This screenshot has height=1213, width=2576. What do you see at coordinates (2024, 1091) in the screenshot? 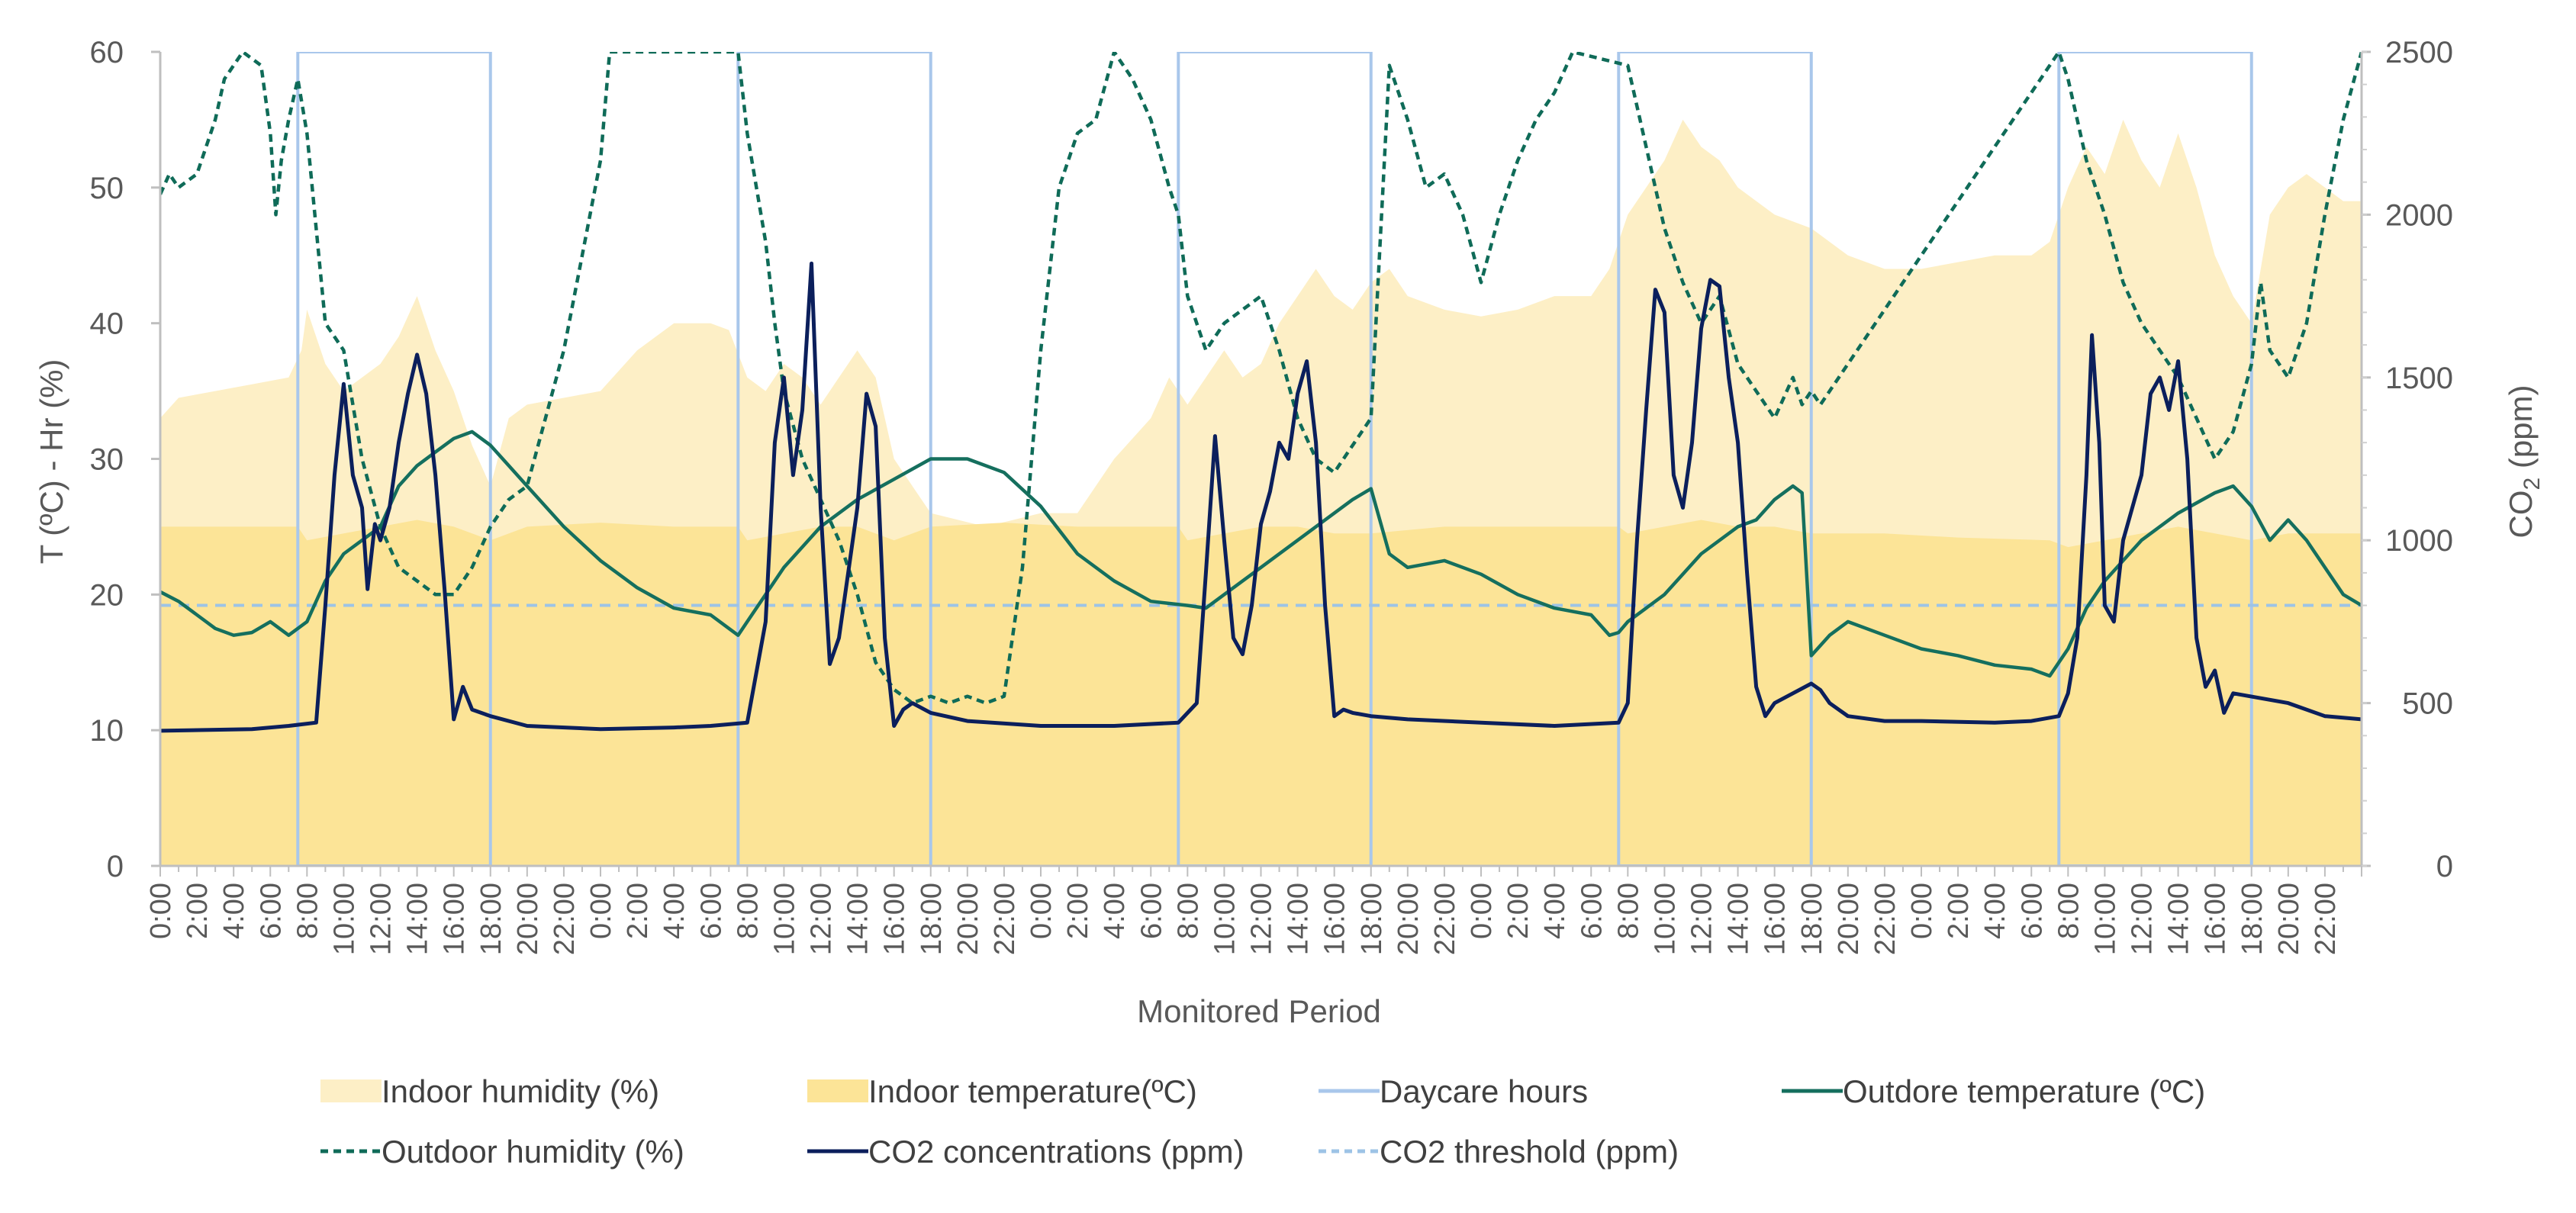
I see `legend-label: Outdore temperature (ºC)` at bounding box center [2024, 1091].